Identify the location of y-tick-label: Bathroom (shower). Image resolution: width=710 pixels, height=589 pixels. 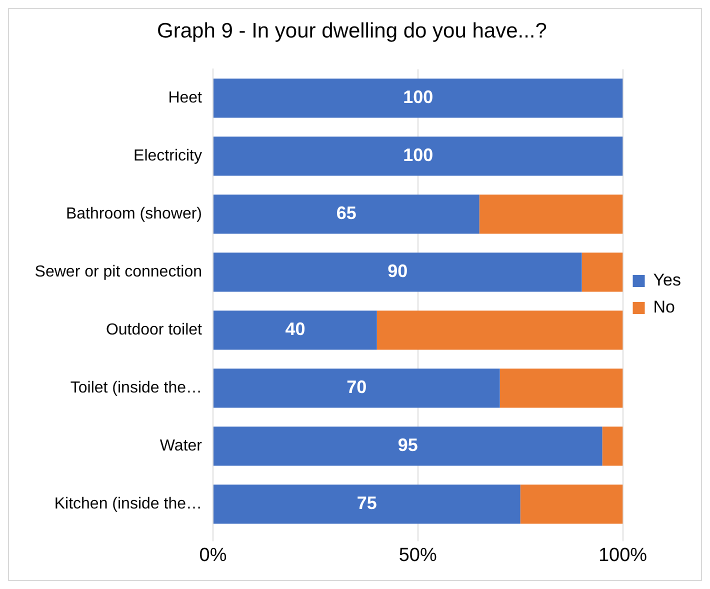
(134, 214).